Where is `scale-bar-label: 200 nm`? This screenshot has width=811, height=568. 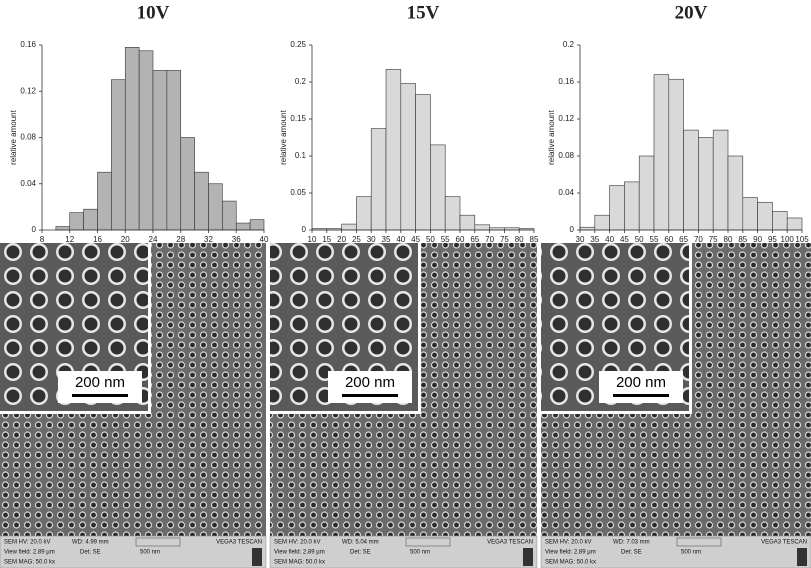 scale-bar-label: 200 nm is located at coordinates (370, 382).